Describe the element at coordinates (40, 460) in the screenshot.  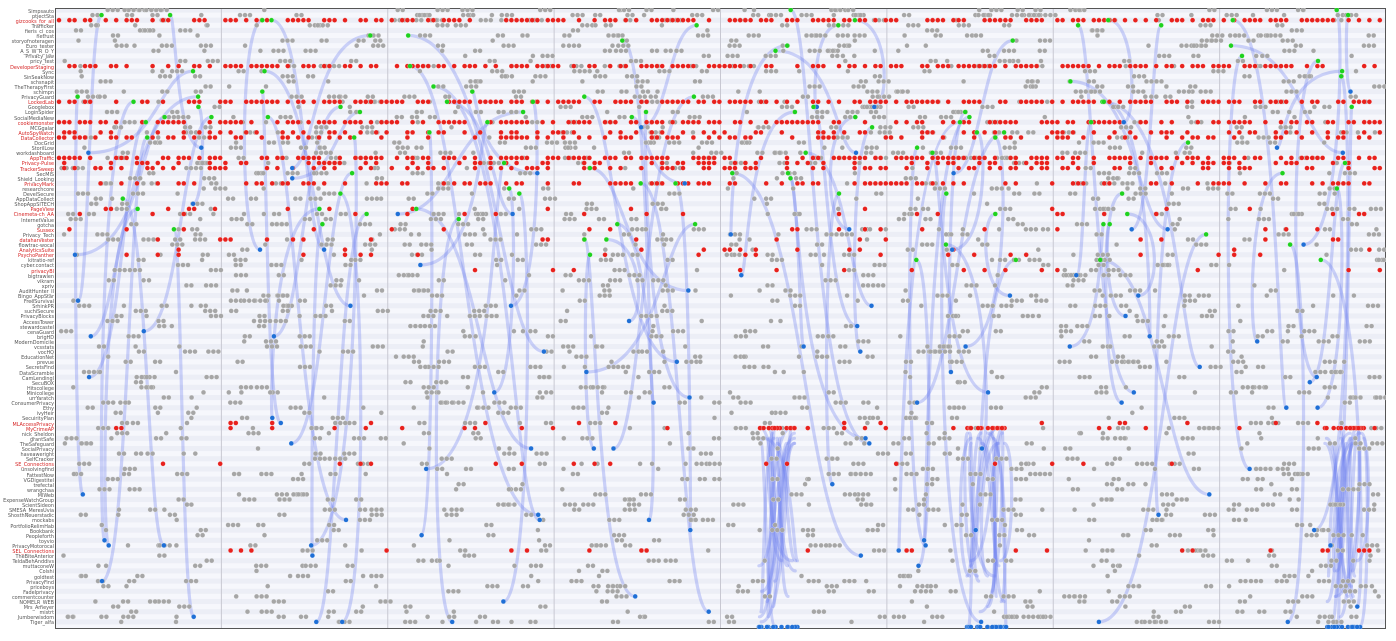
I see `row-label: SelfCracker` at that location.